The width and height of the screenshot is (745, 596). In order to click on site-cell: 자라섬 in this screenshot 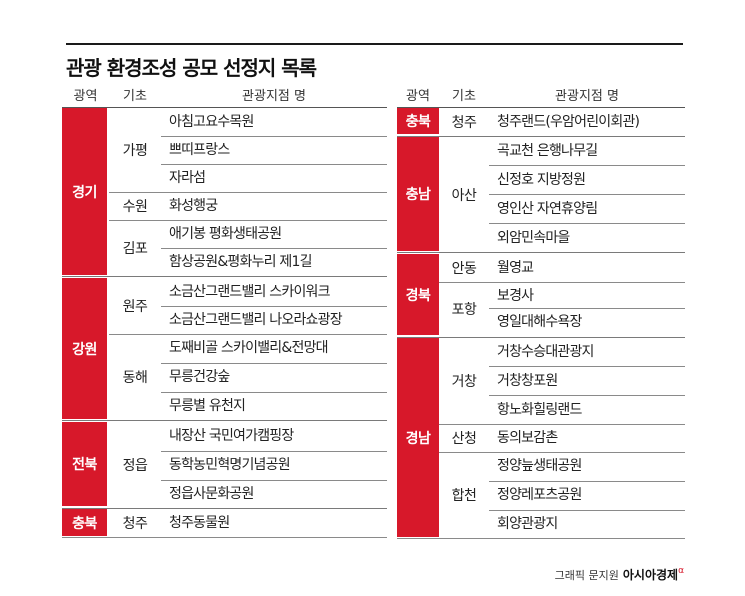, I will do `click(187, 178)`.